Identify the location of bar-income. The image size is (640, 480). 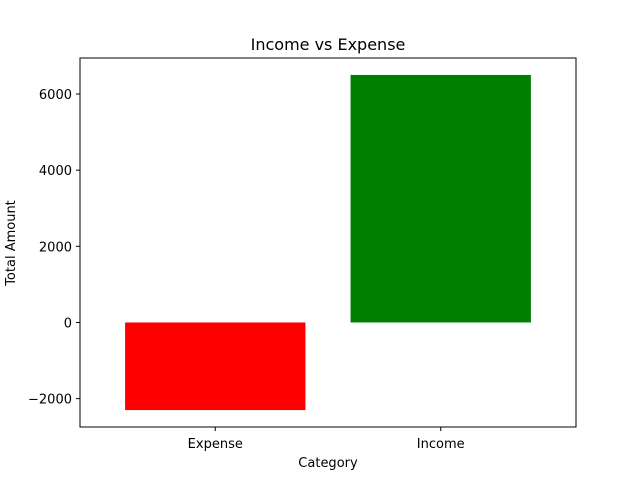
(440, 198).